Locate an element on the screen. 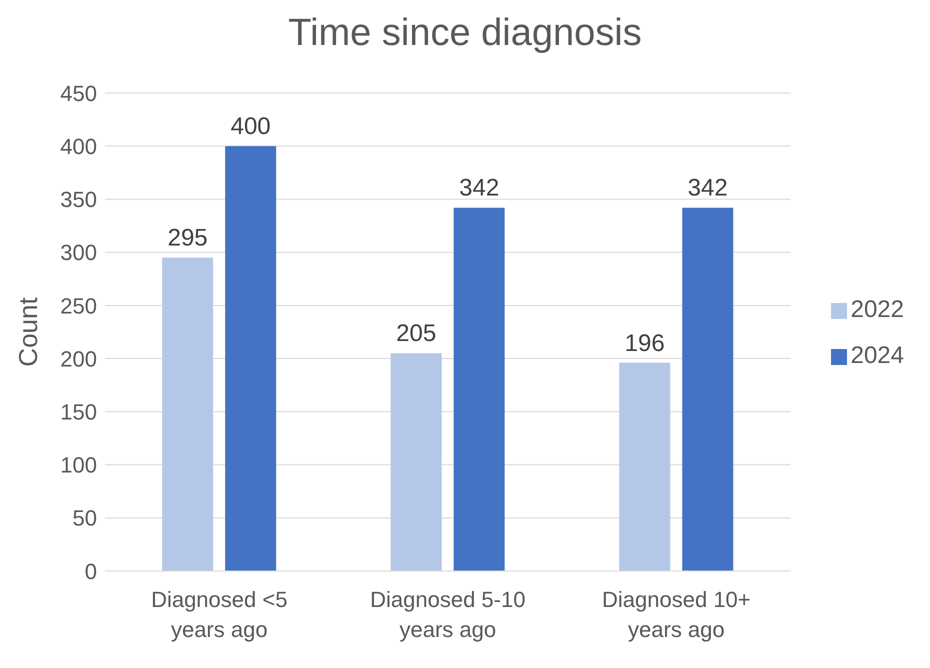 The image size is (930, 668). x-tick-label: Diagnosed 10+ years ago is located at coordinates (676, 614).